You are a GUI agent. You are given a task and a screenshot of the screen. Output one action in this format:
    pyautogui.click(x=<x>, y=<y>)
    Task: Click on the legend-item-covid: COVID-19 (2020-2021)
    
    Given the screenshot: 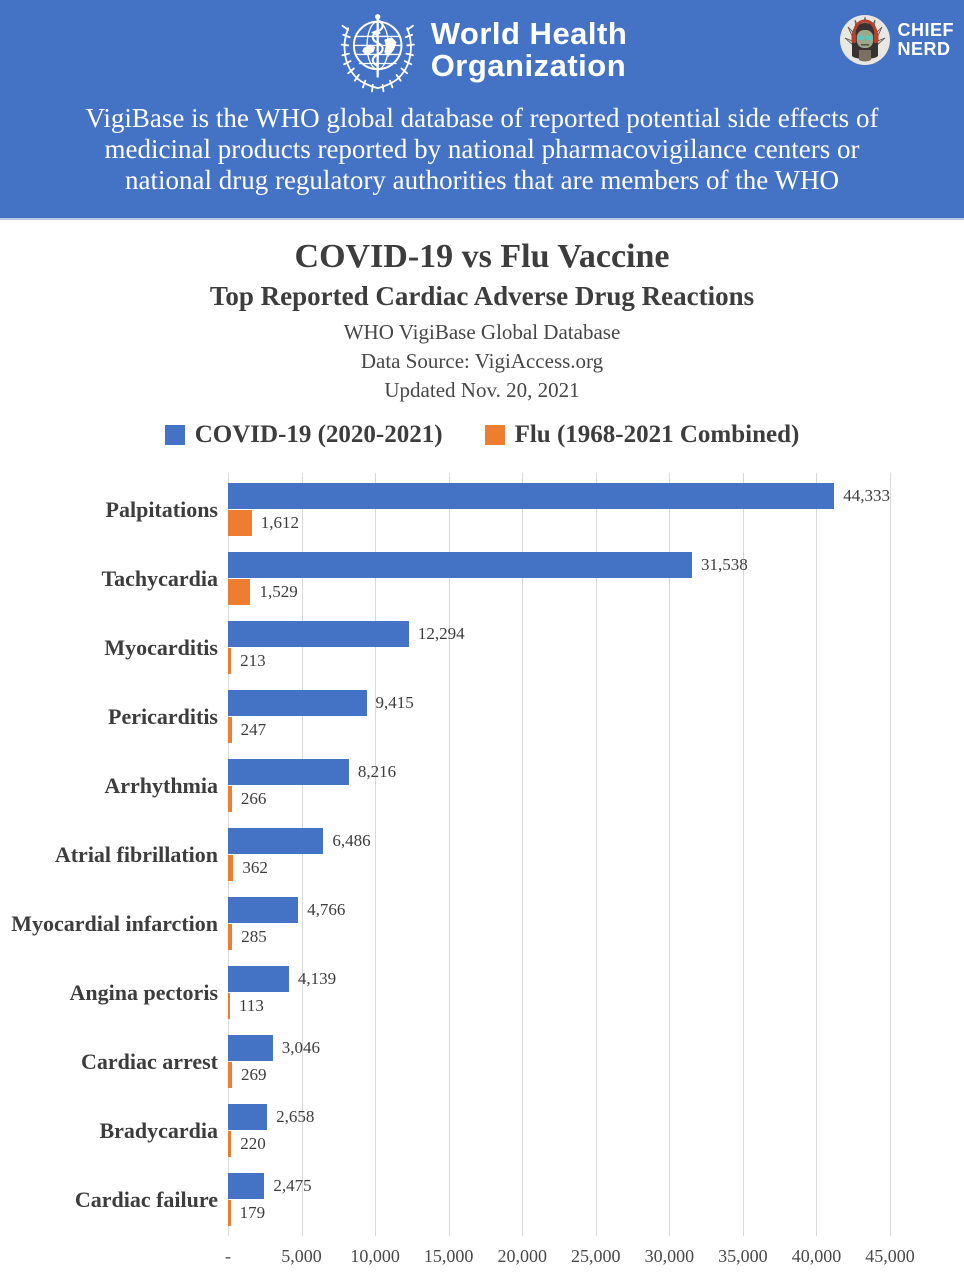 What is the action you would take?
    pyautogui.click(x=303, y=435)
    